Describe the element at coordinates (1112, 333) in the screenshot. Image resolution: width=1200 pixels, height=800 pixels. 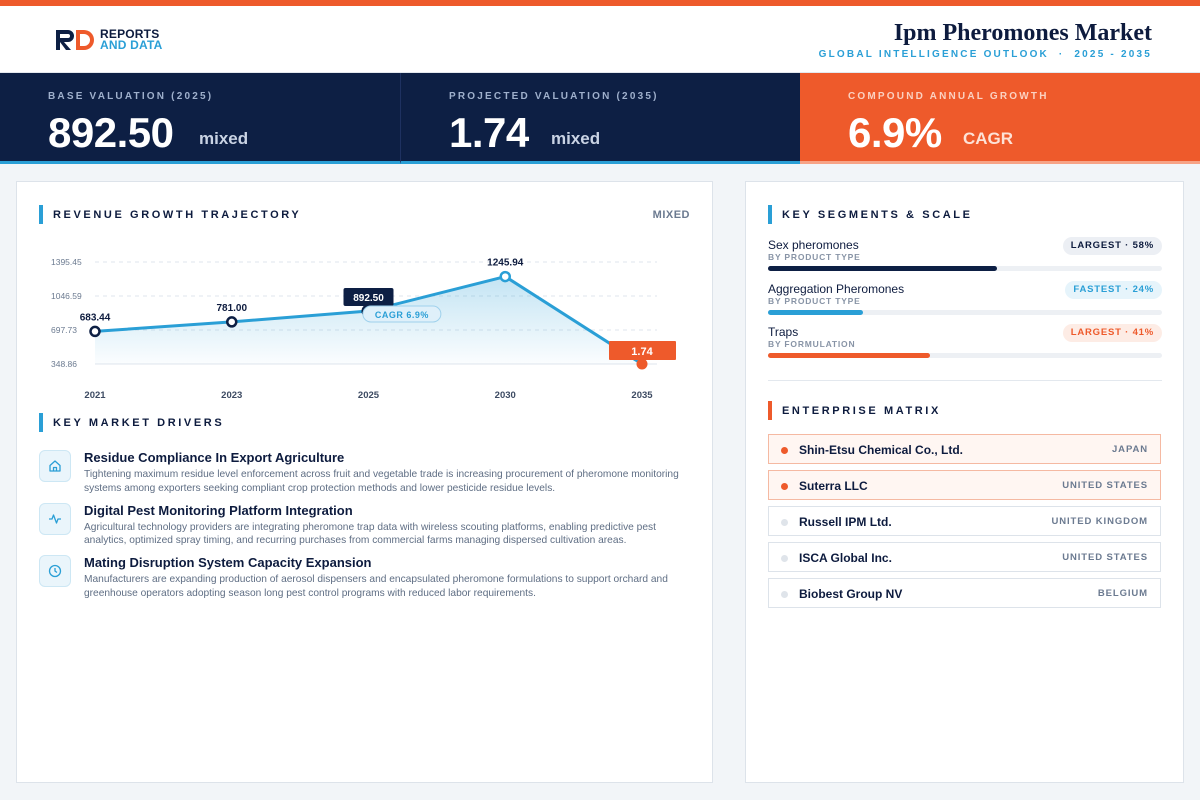
I see `segment-badge: LARGEST · 41%` at that location.